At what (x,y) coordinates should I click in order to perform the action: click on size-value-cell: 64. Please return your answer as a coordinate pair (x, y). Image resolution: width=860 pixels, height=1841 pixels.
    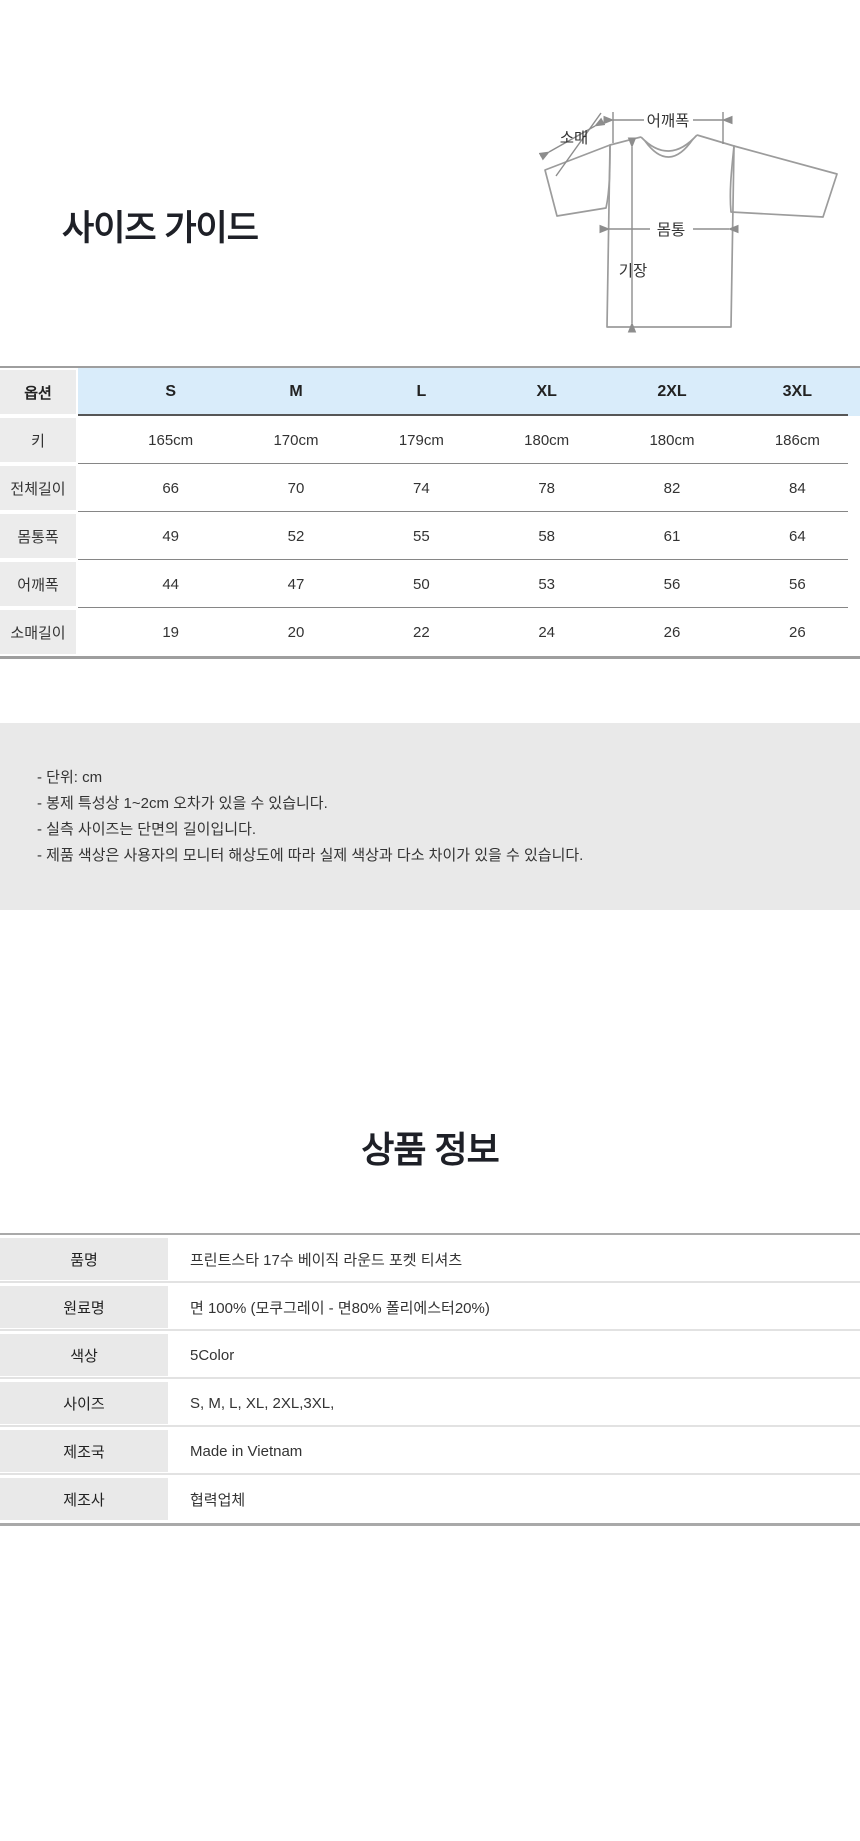
    Looking at the image, I should click on (797, 536).